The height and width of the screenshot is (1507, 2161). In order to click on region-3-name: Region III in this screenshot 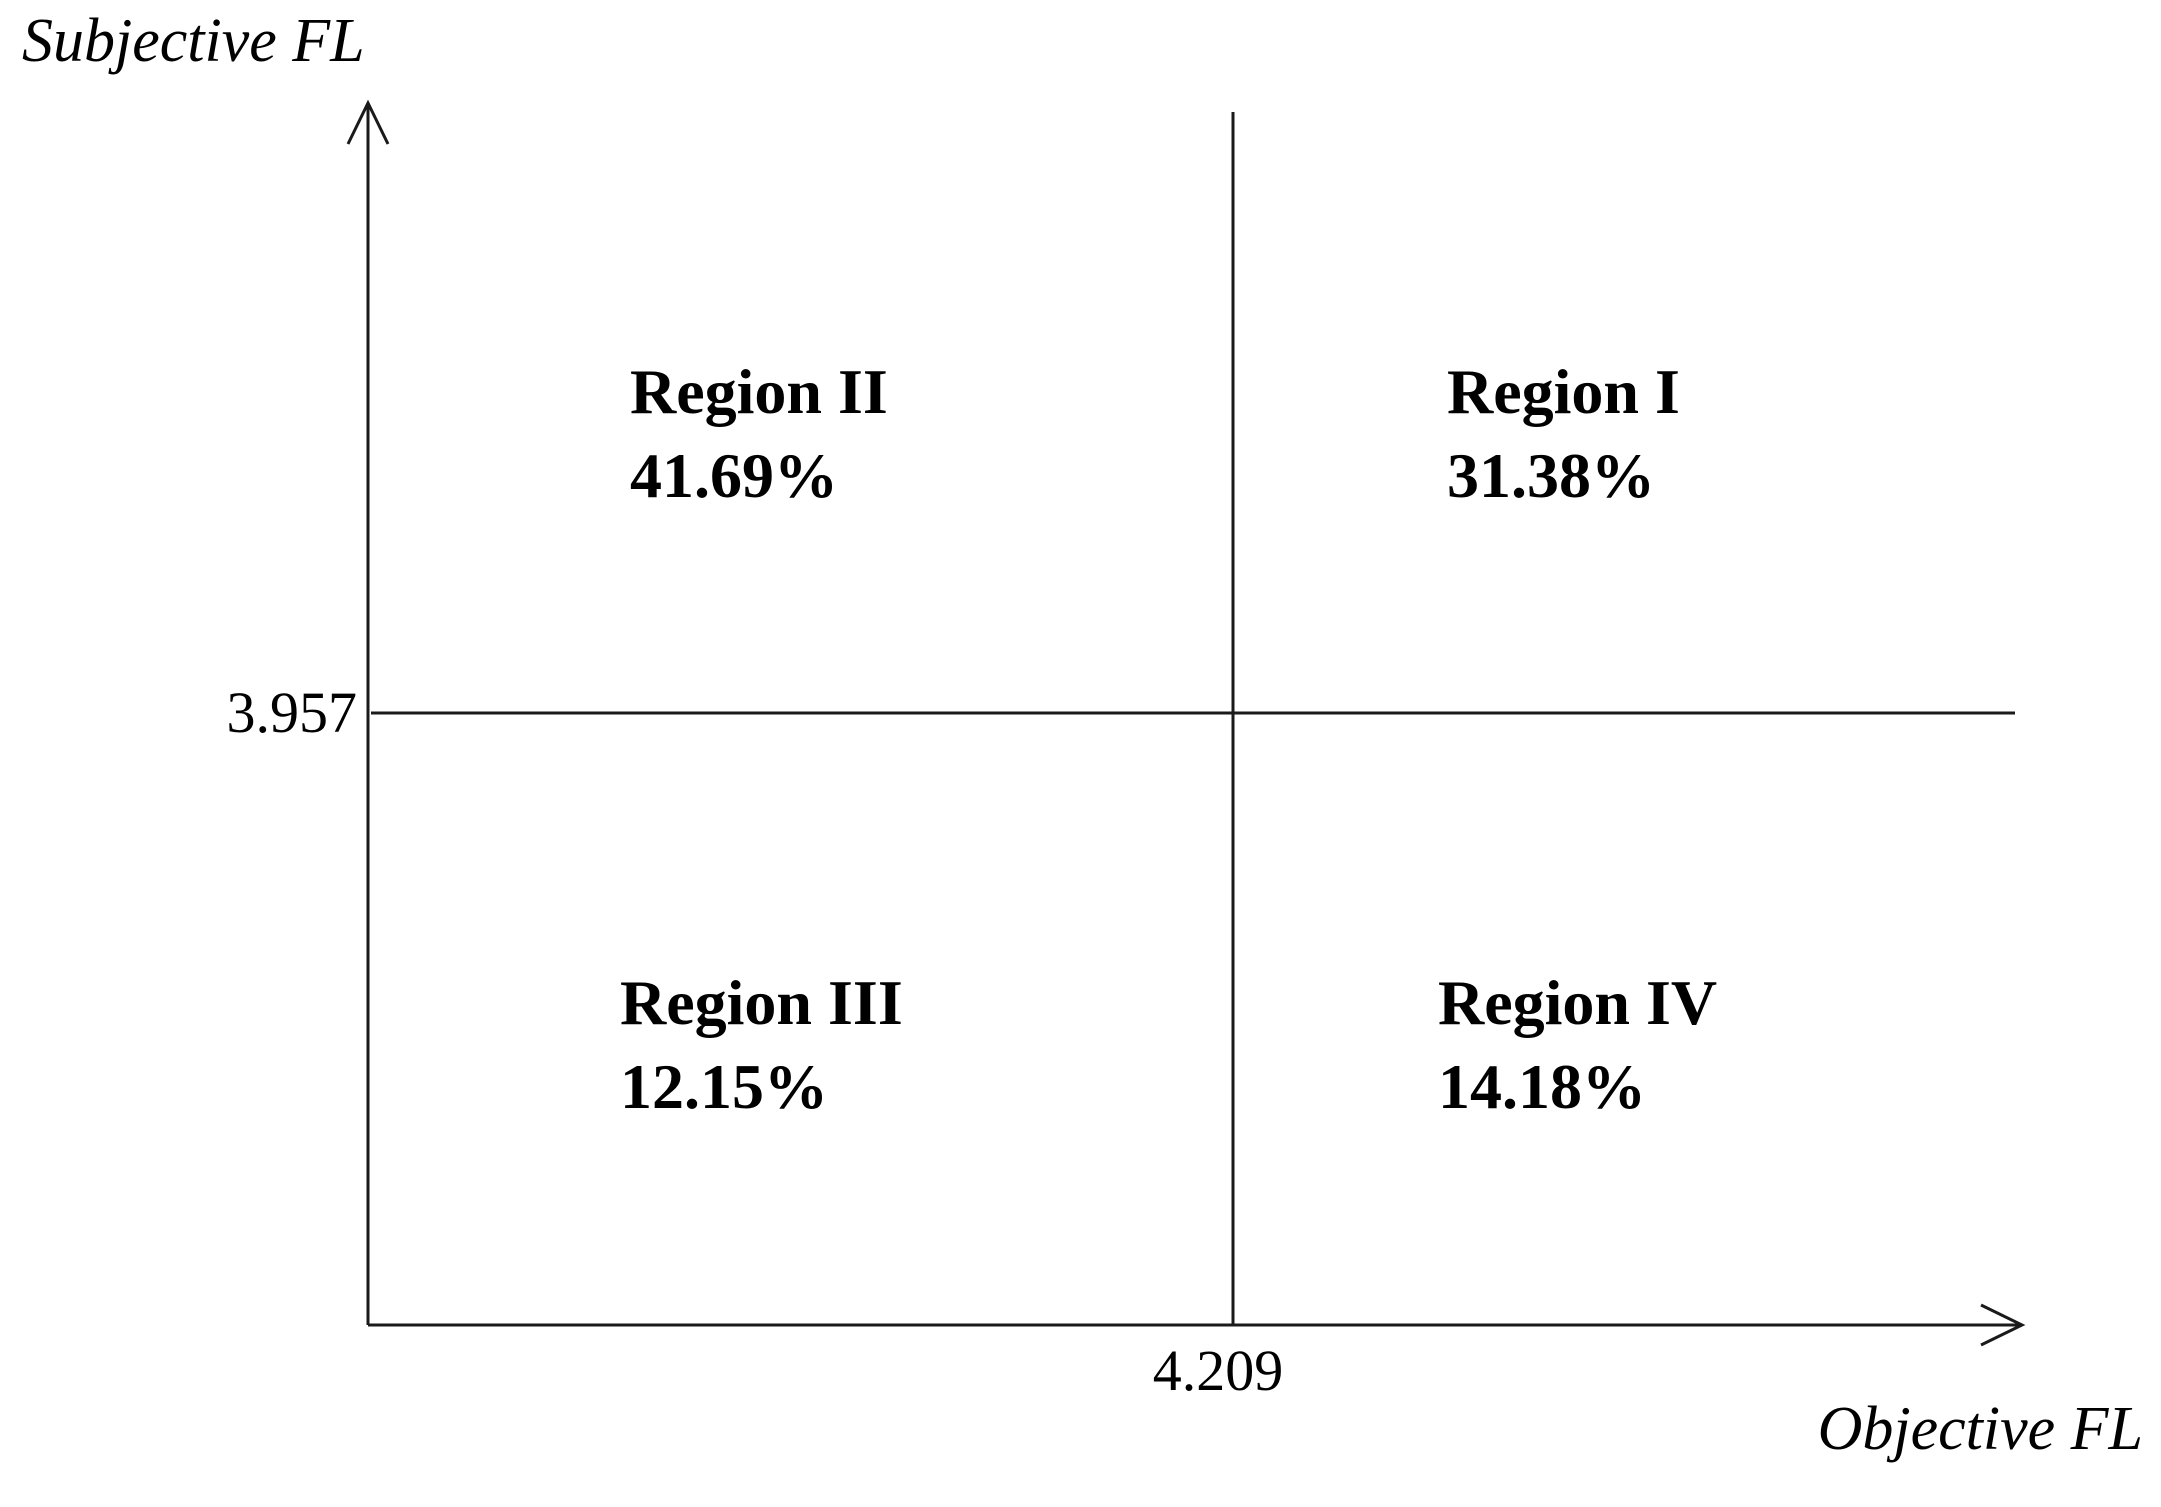, I will do `click(761, 1002)`.